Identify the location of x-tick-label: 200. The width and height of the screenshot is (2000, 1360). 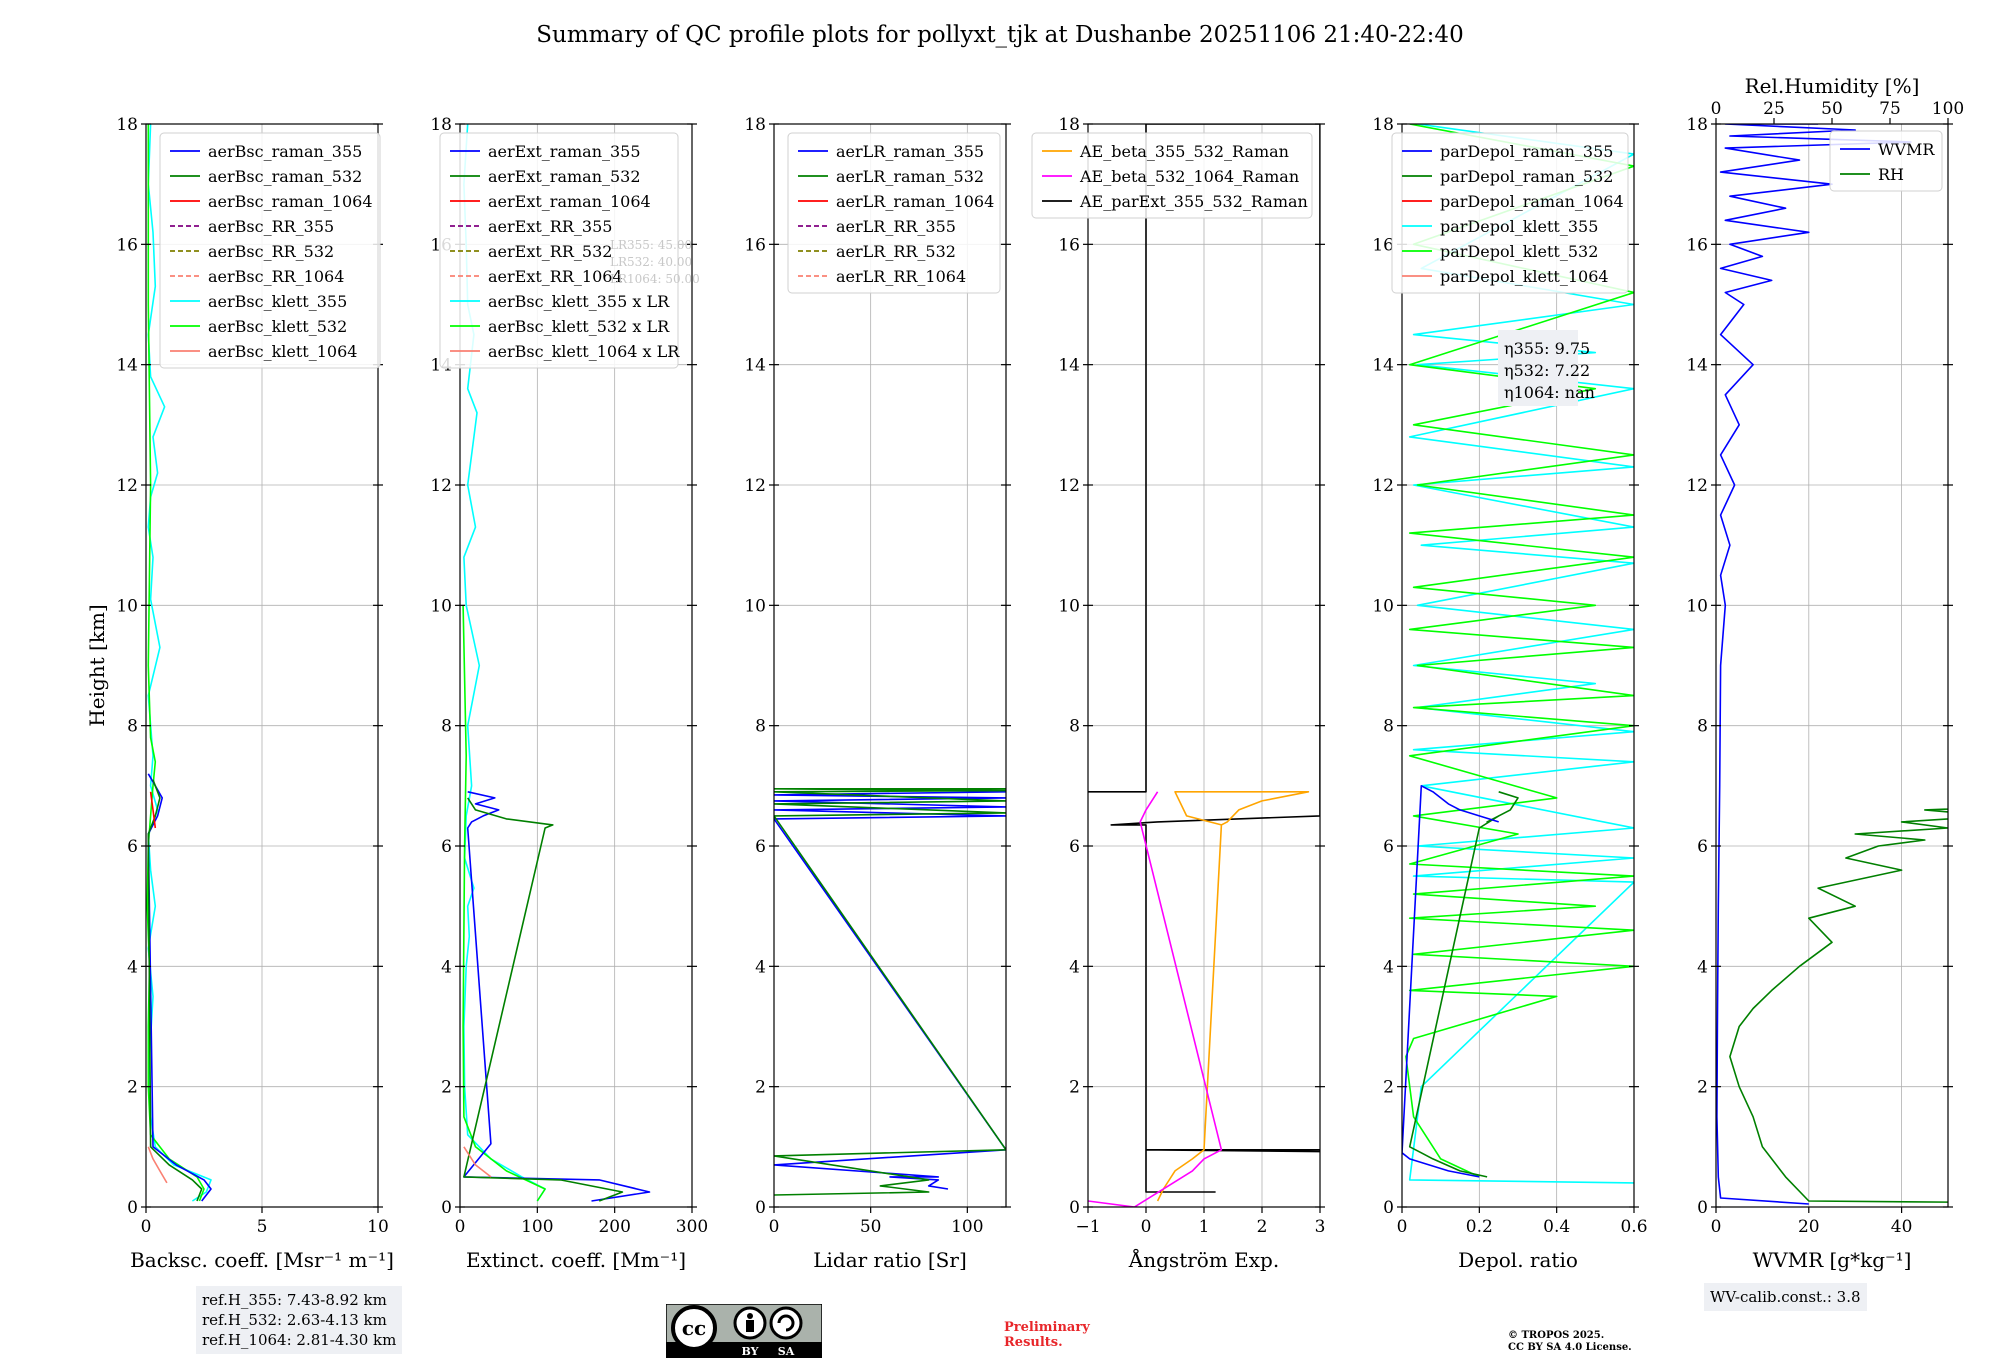
(614, 1227).